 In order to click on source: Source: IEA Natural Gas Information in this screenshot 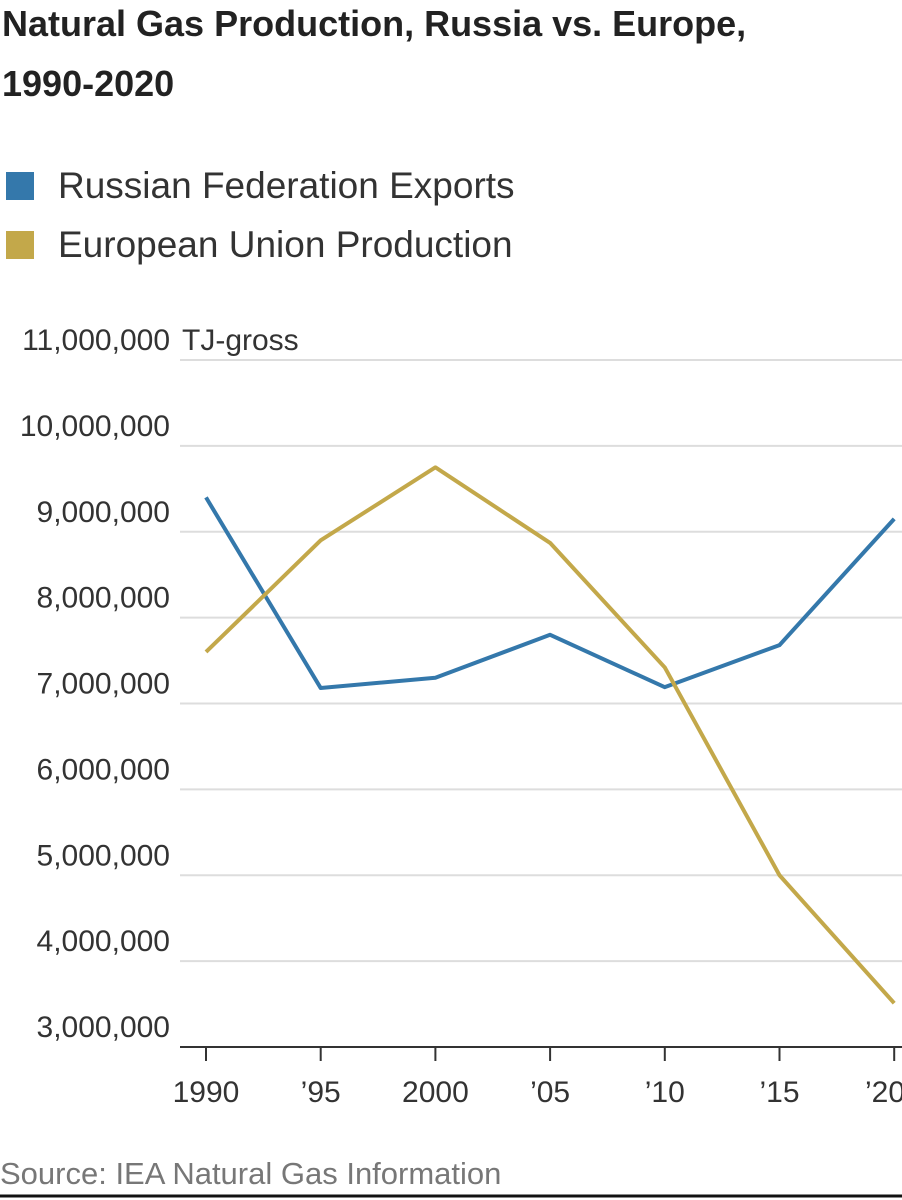, I will do `click(250, 1173)`.